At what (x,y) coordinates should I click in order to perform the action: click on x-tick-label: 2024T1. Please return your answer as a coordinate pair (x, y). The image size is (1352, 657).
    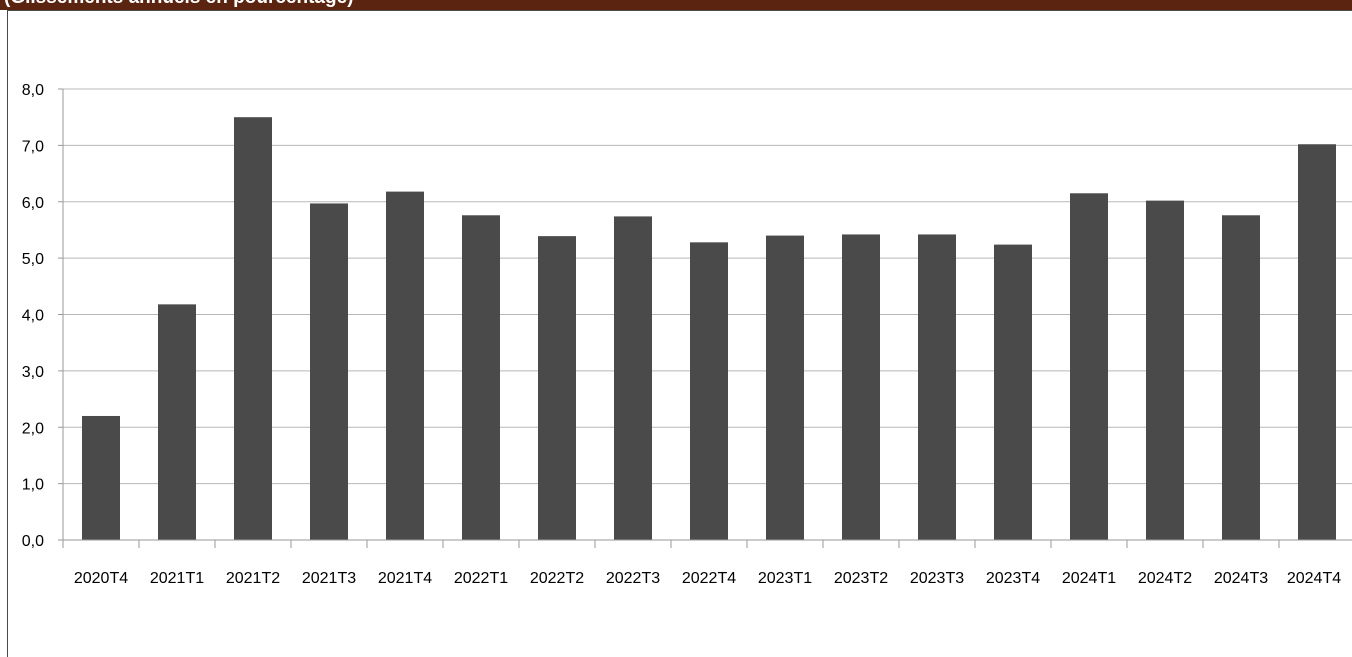
    Looking at the image, I should click on (1089, 578).